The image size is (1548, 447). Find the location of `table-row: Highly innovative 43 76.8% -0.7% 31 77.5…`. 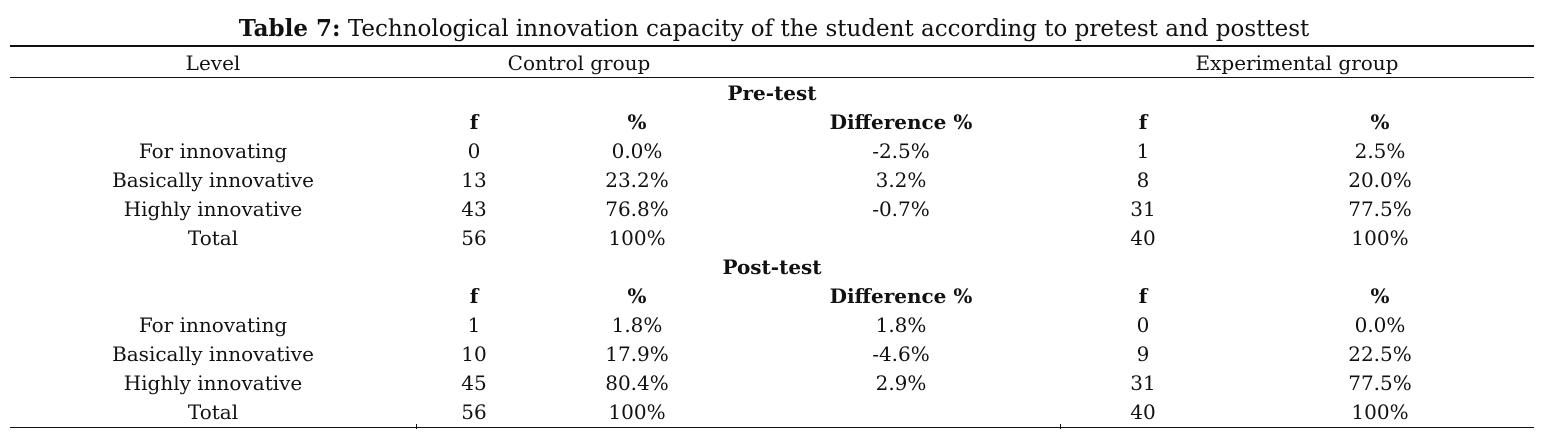

table-row: Highly innovative 43 76.8% -0.7% 31 77.5… is located at coordinates (774, 209).